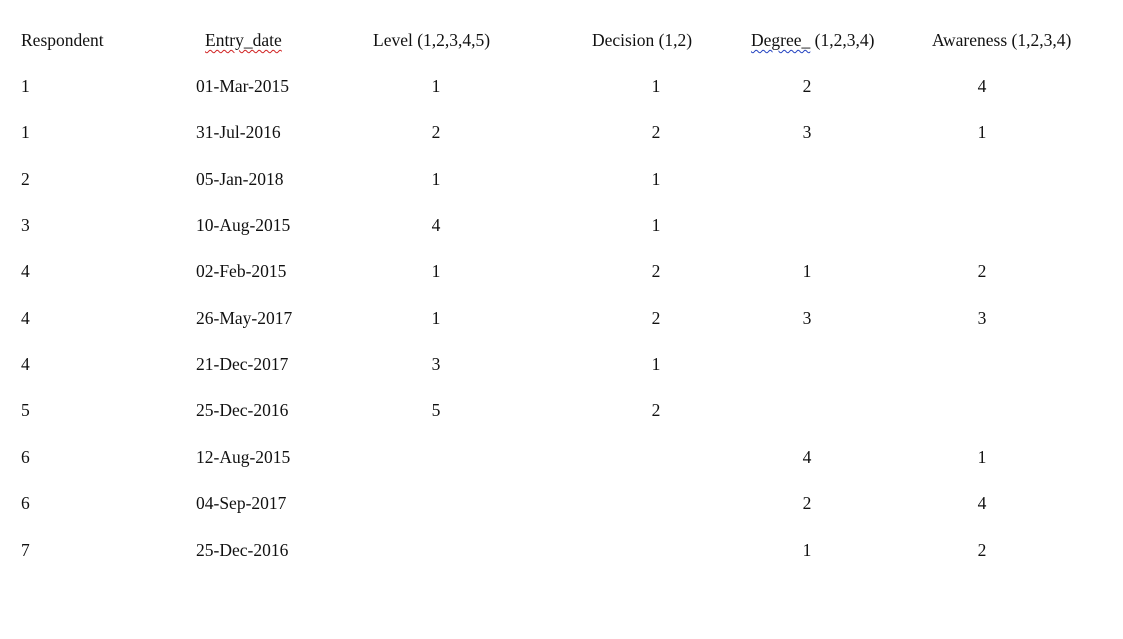 Image resolution: width=1123 pixels, height=639 pixels. I want to click on header-level: Level (1,2,3,4,5), so click(432, 40).